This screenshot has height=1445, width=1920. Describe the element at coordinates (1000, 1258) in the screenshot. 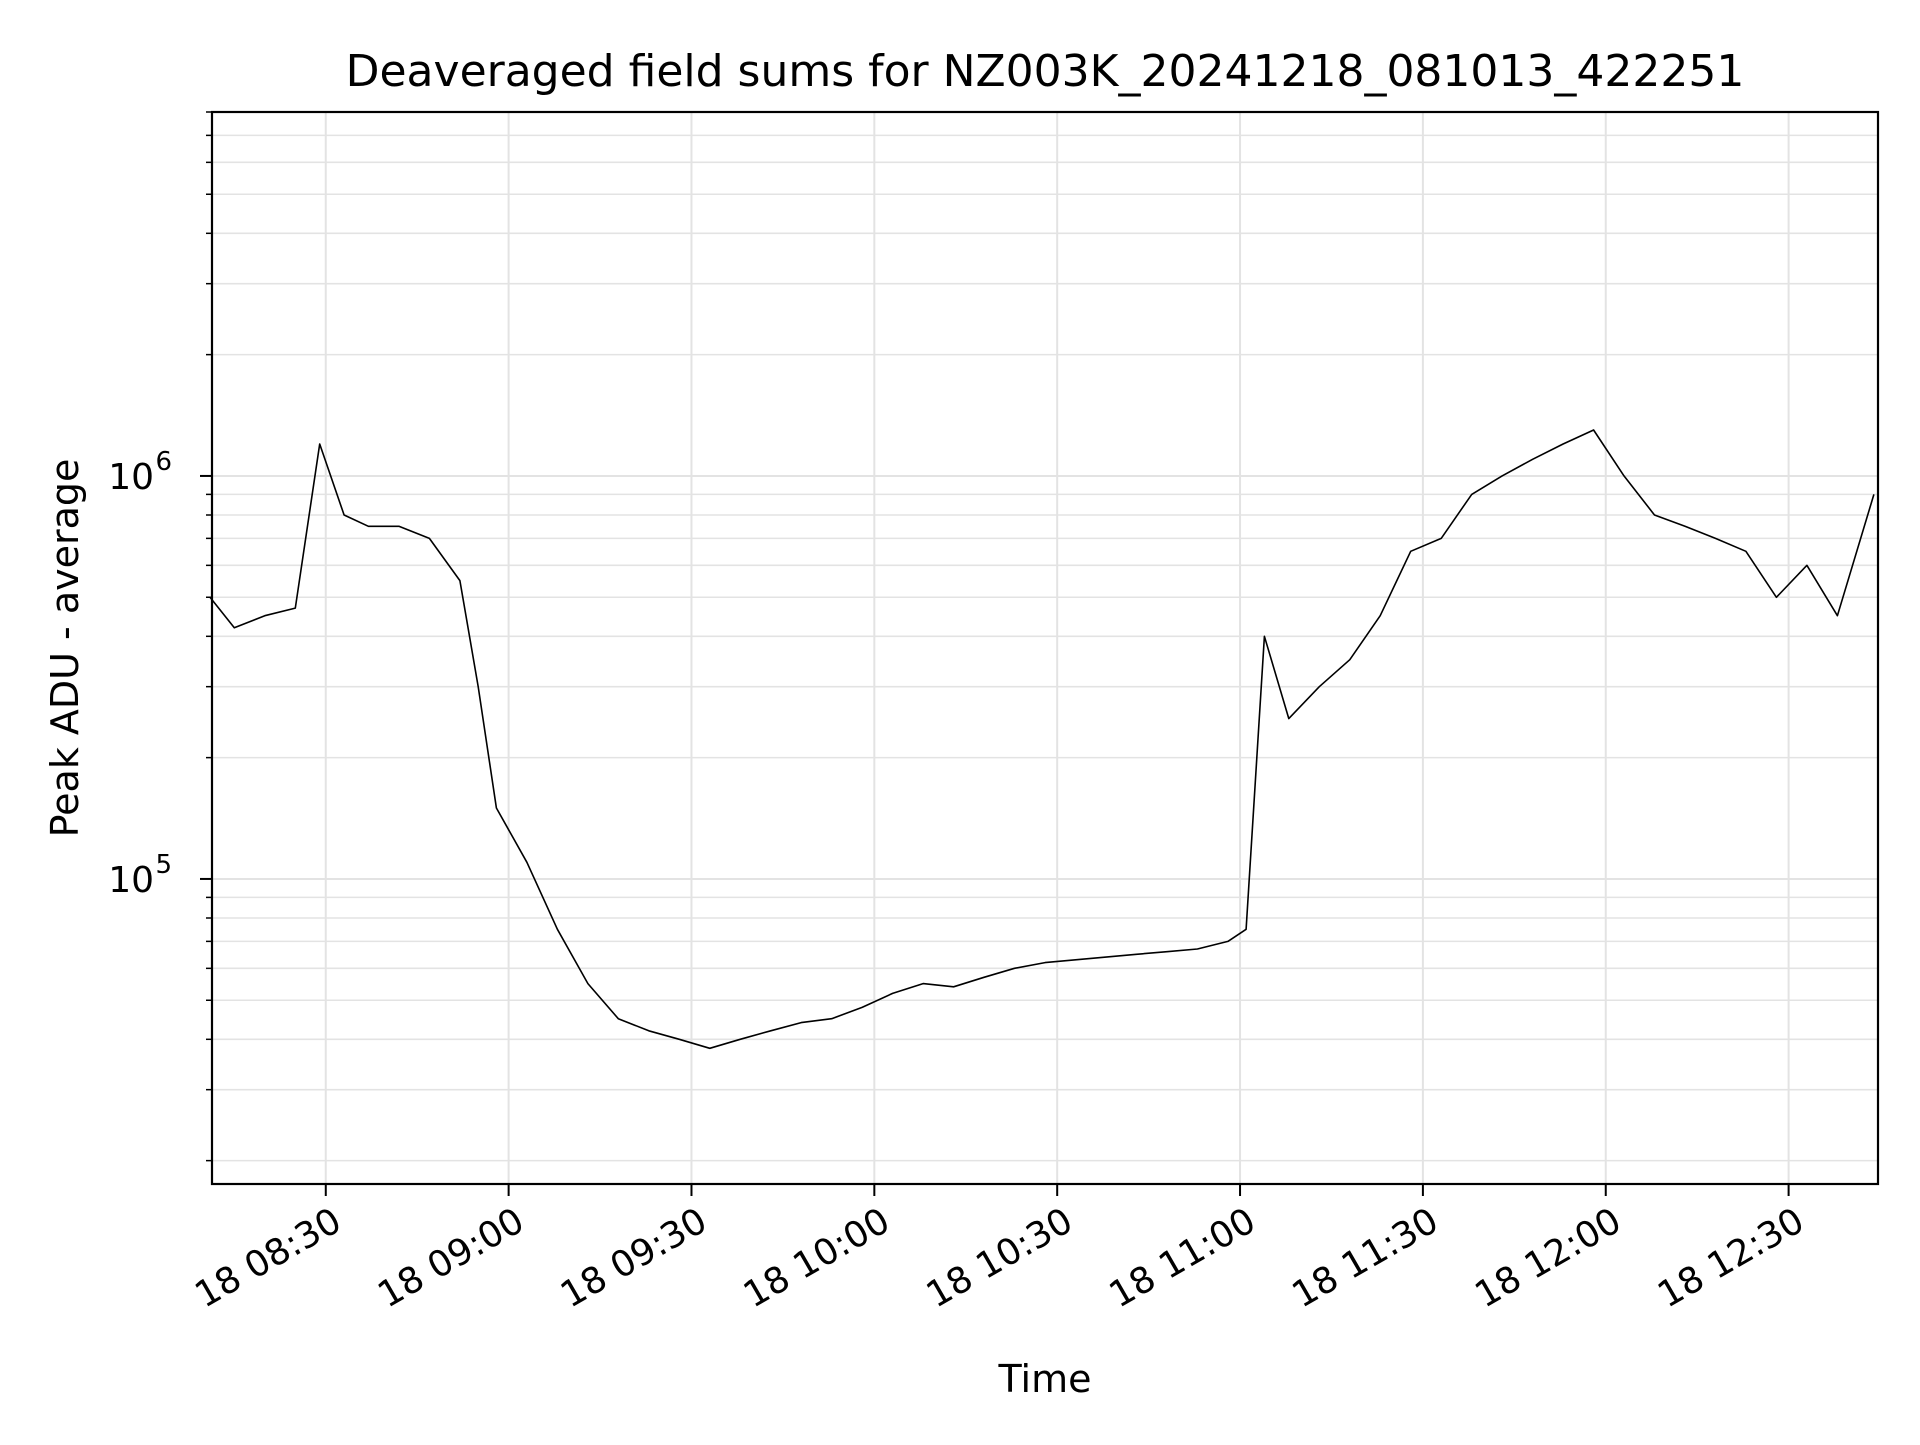

I see `x-tick-label: 18 10:30` at that location.